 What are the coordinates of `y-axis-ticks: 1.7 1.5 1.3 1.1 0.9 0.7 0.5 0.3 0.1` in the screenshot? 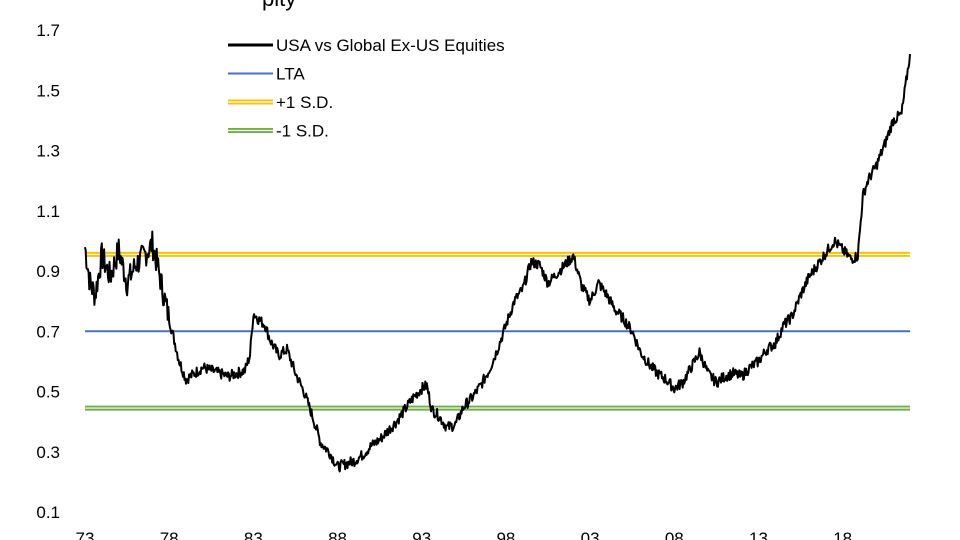 It's located at (48, 271).